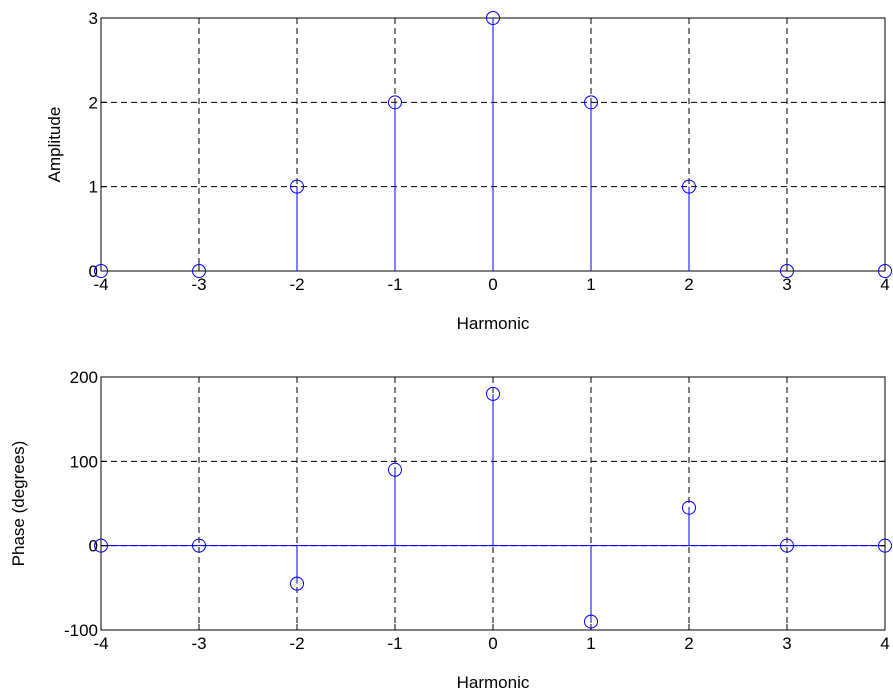 This screenshot has height=692, width=893. Describe the element at coordinates (93, 18) in the screenshot. I see `amplitude-y-tick-label: 3` at that location.